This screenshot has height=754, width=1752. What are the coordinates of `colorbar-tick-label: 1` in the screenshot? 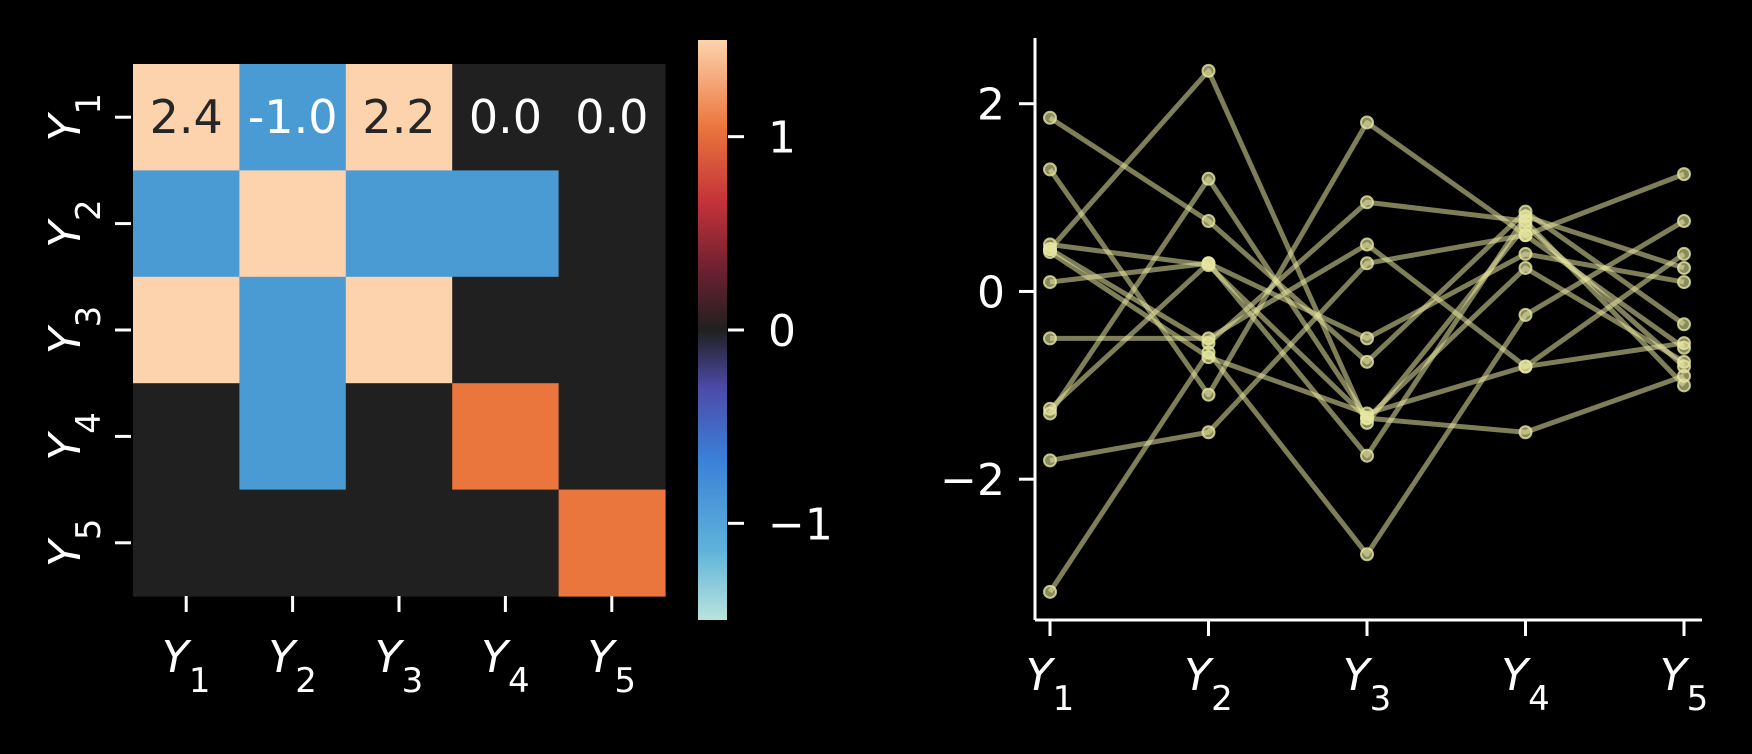 It's located at (782, 138).